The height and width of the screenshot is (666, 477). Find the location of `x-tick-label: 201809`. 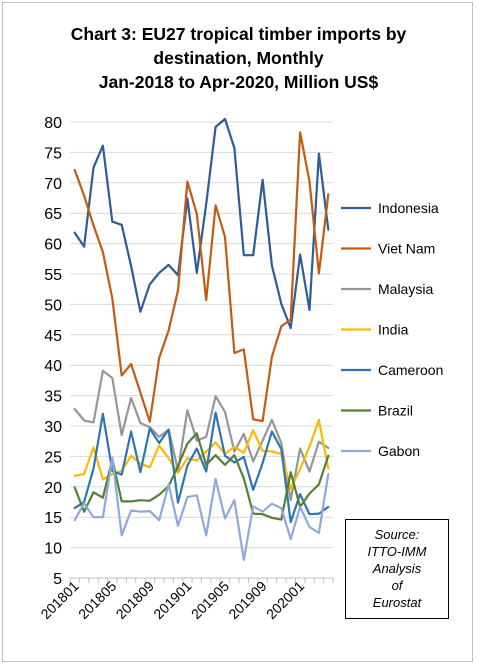

x-tick-label: 201809 is located at coordinates (135, 600).